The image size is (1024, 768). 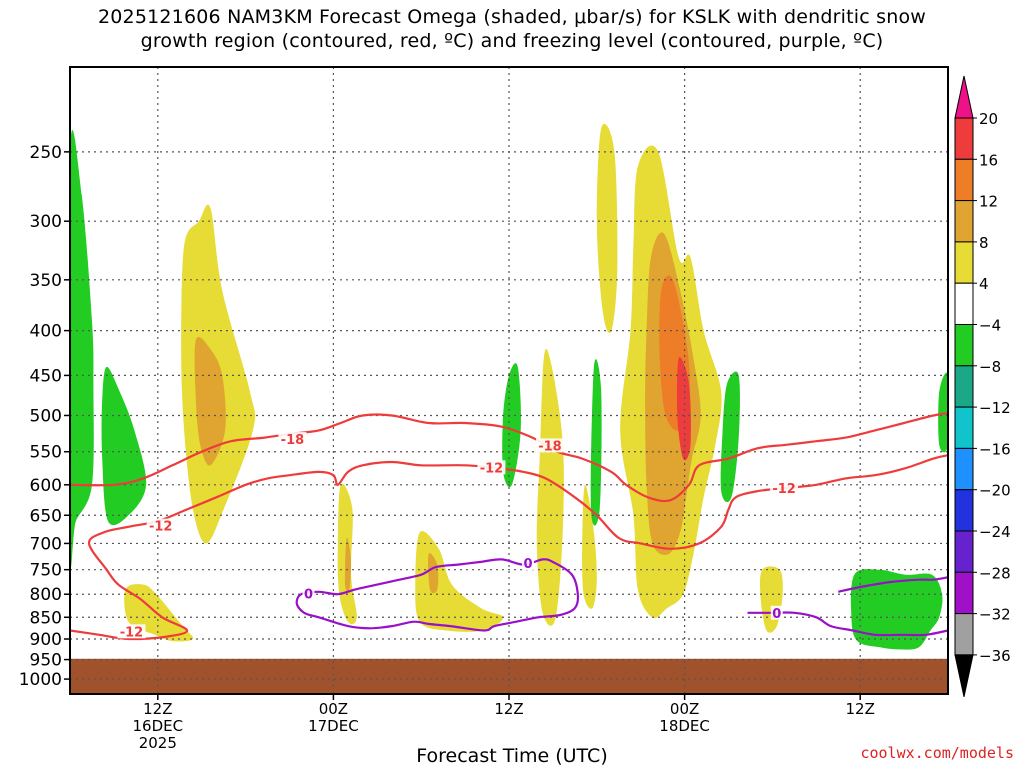 What do you see at coordinates (995, 573) in the screenshot?
I see `colorbar-label-11: −28` at bounding box center [995, 573].